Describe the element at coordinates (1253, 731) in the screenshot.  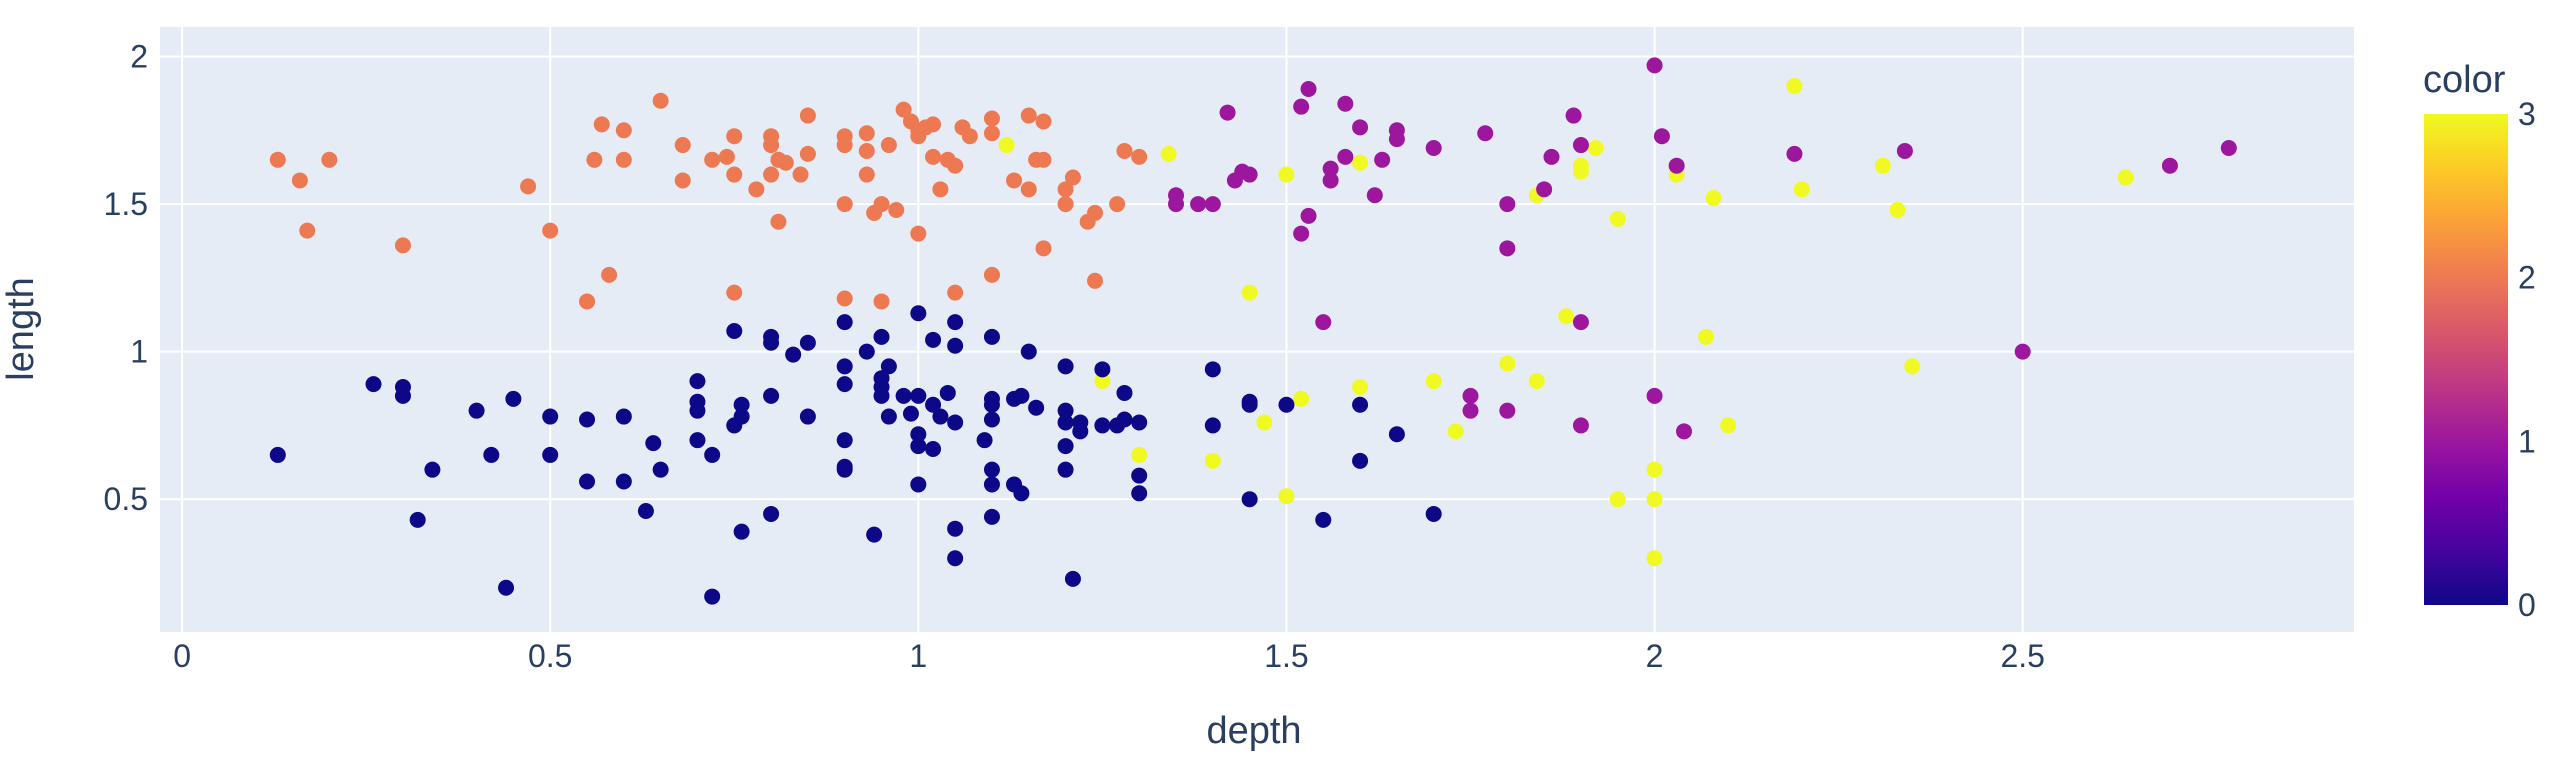
I see `x-axis-title: depth` at that location.